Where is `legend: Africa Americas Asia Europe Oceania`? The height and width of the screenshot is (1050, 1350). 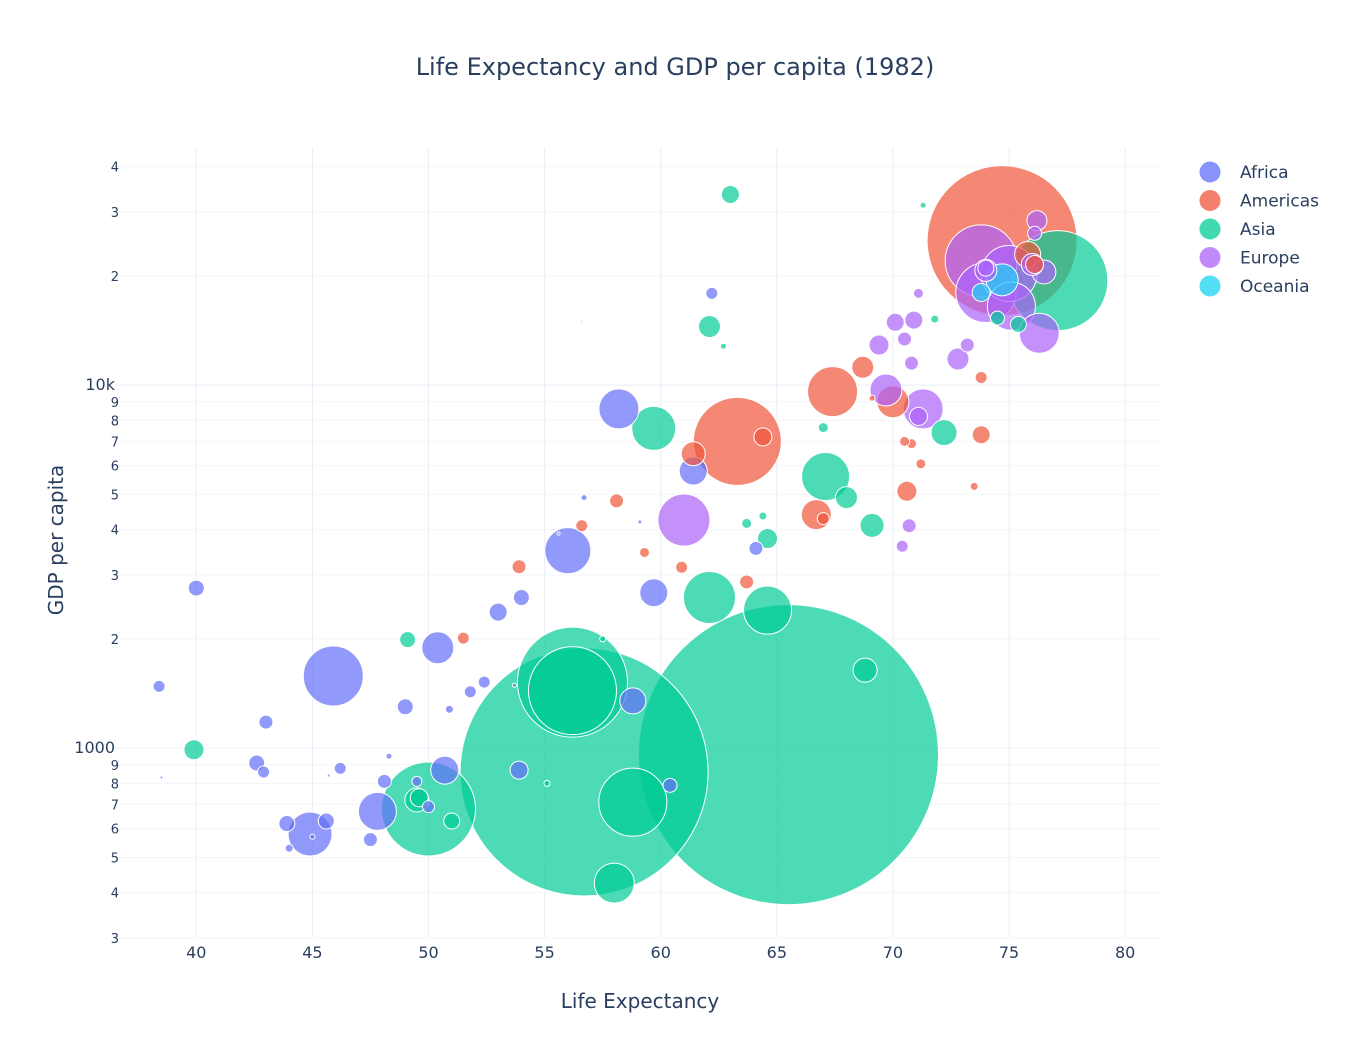 legend: Africa Americas Asia Europe Oceania is located at coordinates (1258, 229).